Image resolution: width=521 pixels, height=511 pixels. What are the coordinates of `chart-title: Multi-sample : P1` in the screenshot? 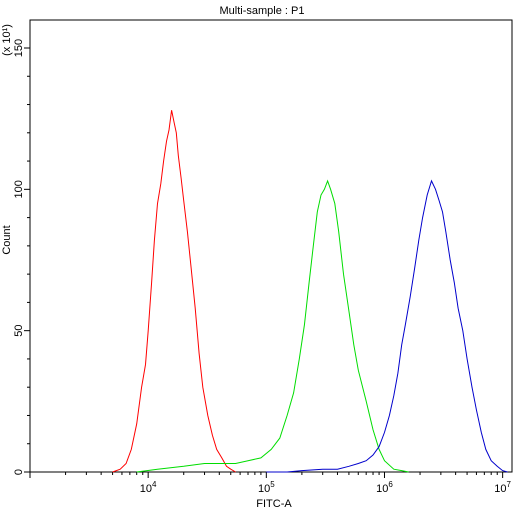 It's located at (262, 11).